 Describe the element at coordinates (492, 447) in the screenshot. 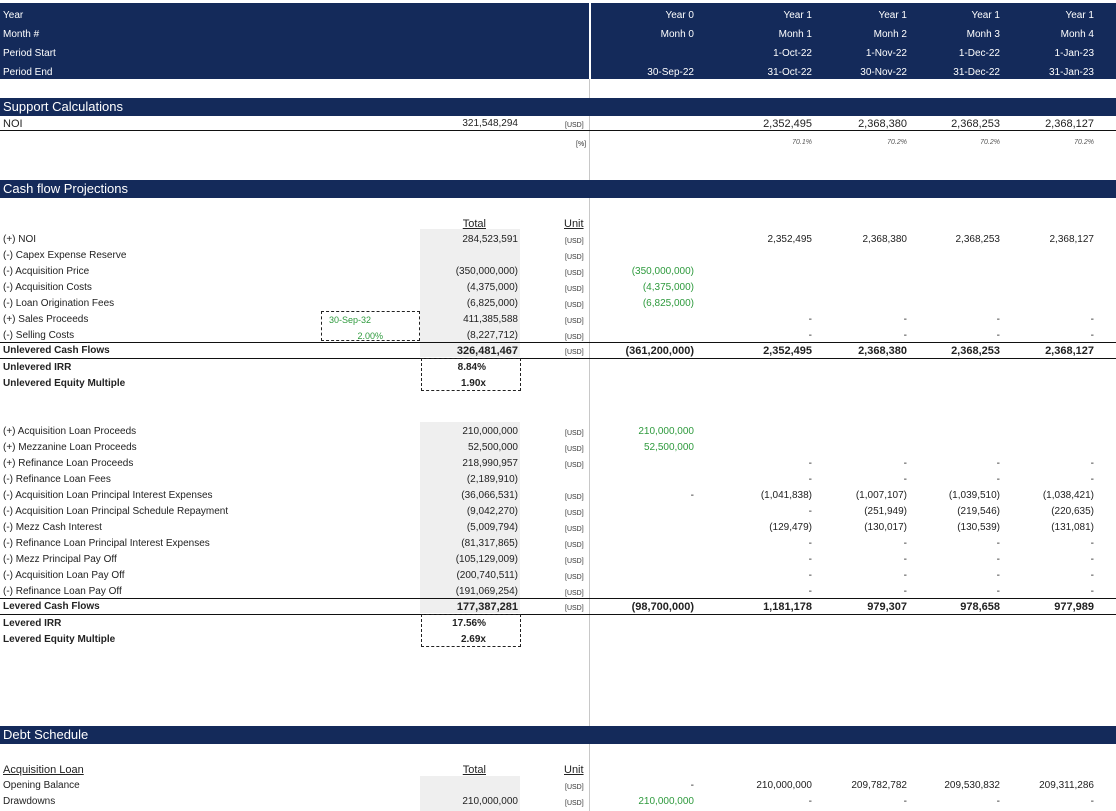

I see `row-total: 52,500,000` at that location.